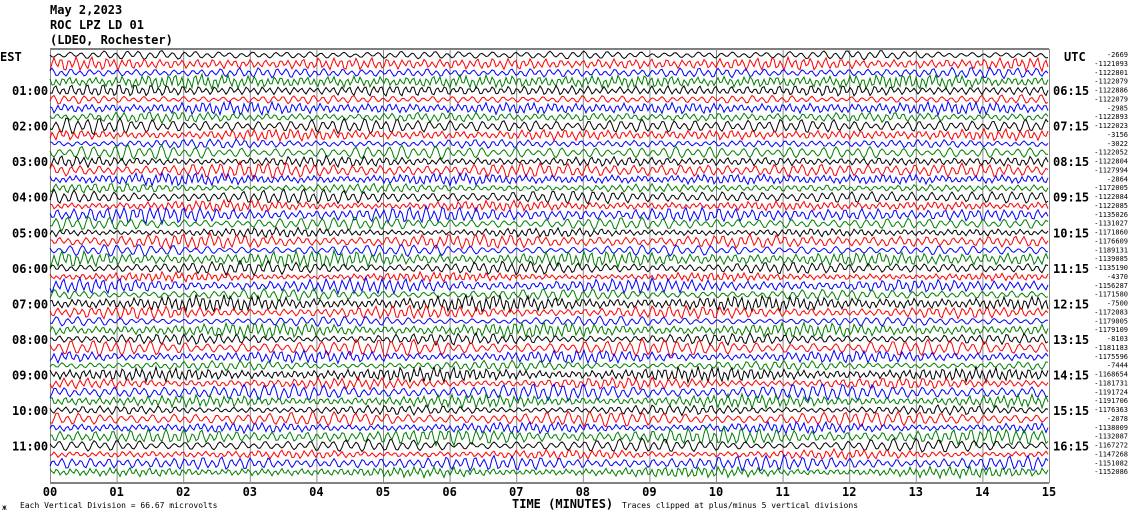 This screenshot has height=519, width=1130. What do you see at coordinates (30, 304) in the screenshot?
I see `est-hour-label: 07:00` at bounding box center [30, 304].